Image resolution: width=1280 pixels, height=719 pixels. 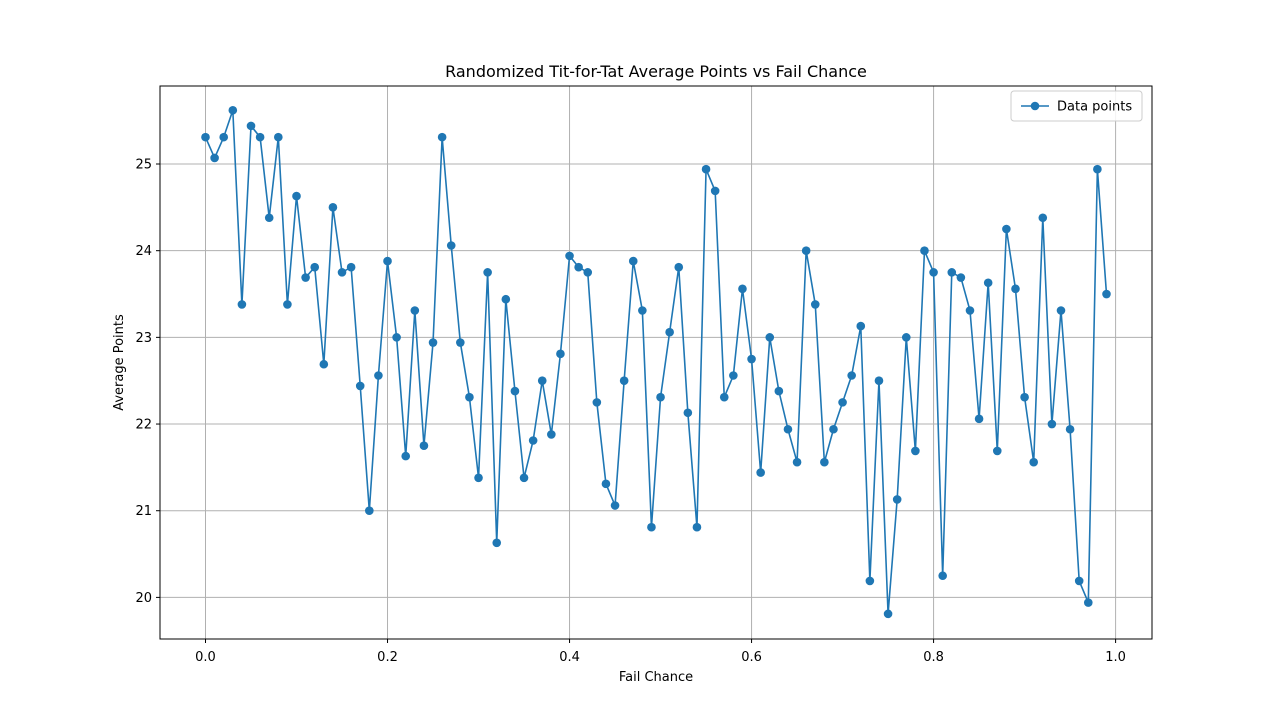 What do you see at coordinates (569, 657) in the screenshot?
I see `x-tick-label: 0.4` at bounding box center [569, 657].